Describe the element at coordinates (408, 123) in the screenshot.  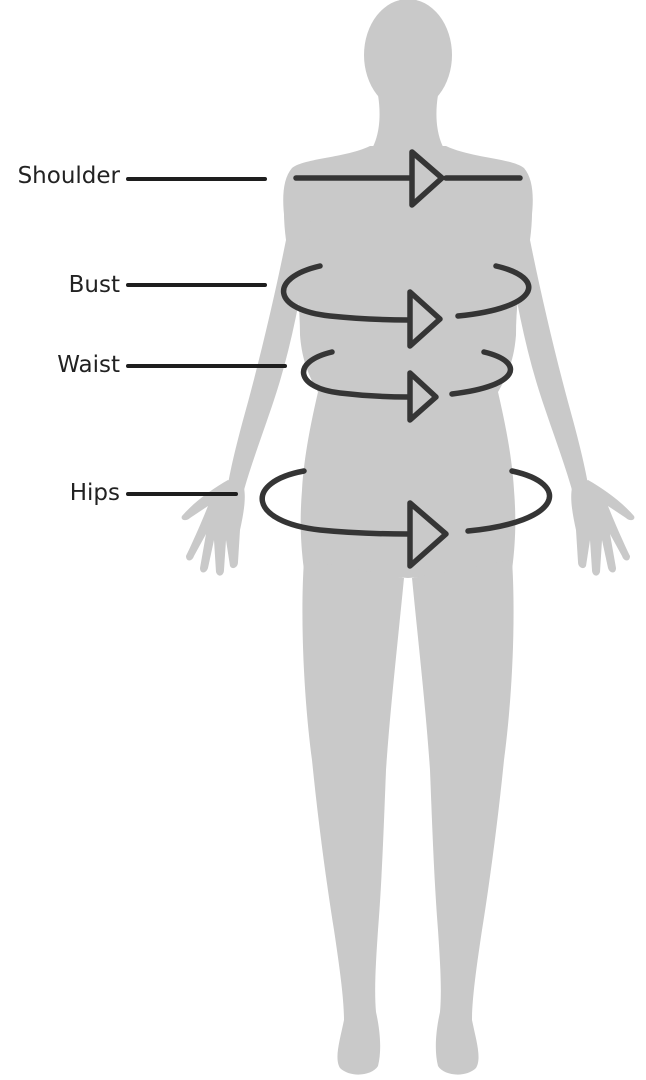
I see `body-neck` at that location.